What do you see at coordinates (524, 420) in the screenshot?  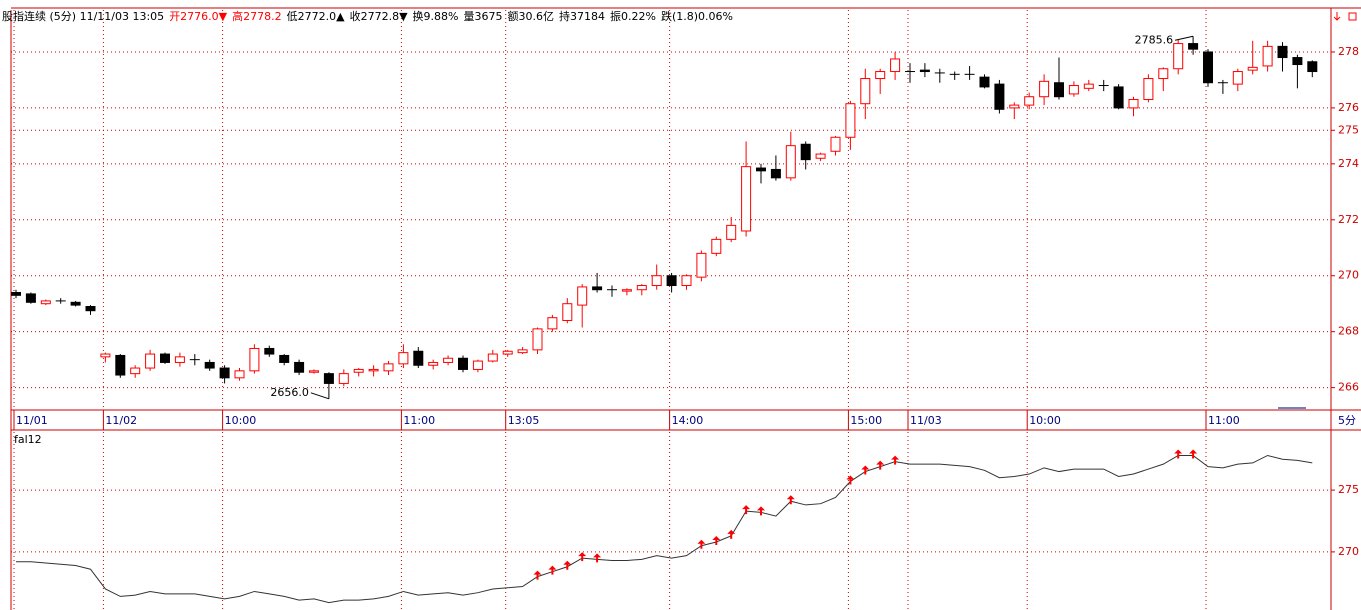 I see `x-tick-label: 13:05` at bounding box center [524, 420].